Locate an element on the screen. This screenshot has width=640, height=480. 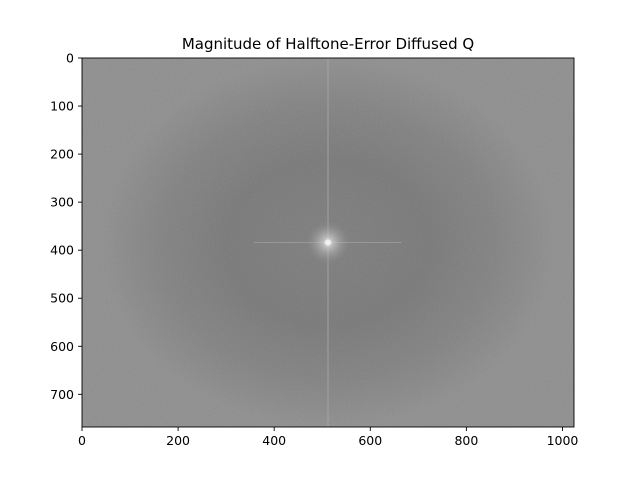
x-tick-label: 600 is located at coordinates (370, 440).